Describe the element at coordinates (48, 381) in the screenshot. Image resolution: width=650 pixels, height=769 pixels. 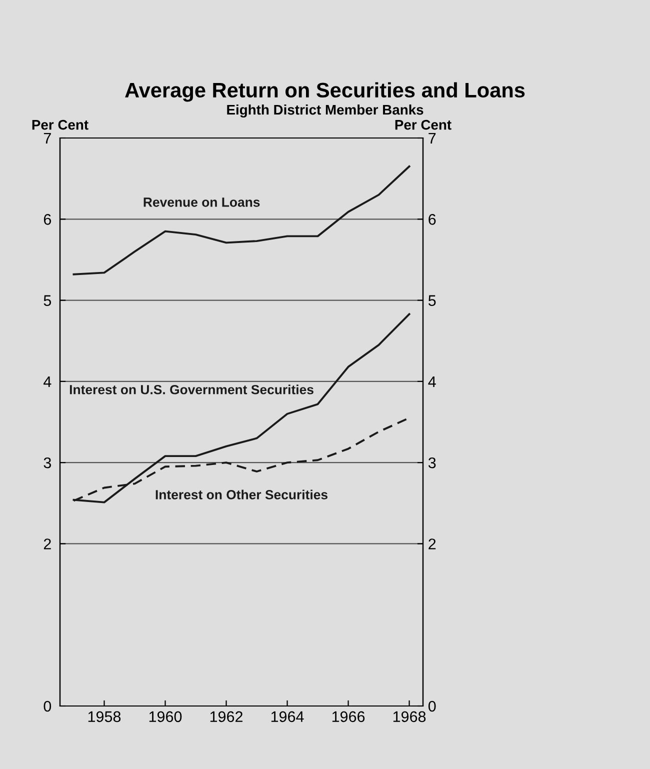
I see `y-tick-label: 4` at that location.